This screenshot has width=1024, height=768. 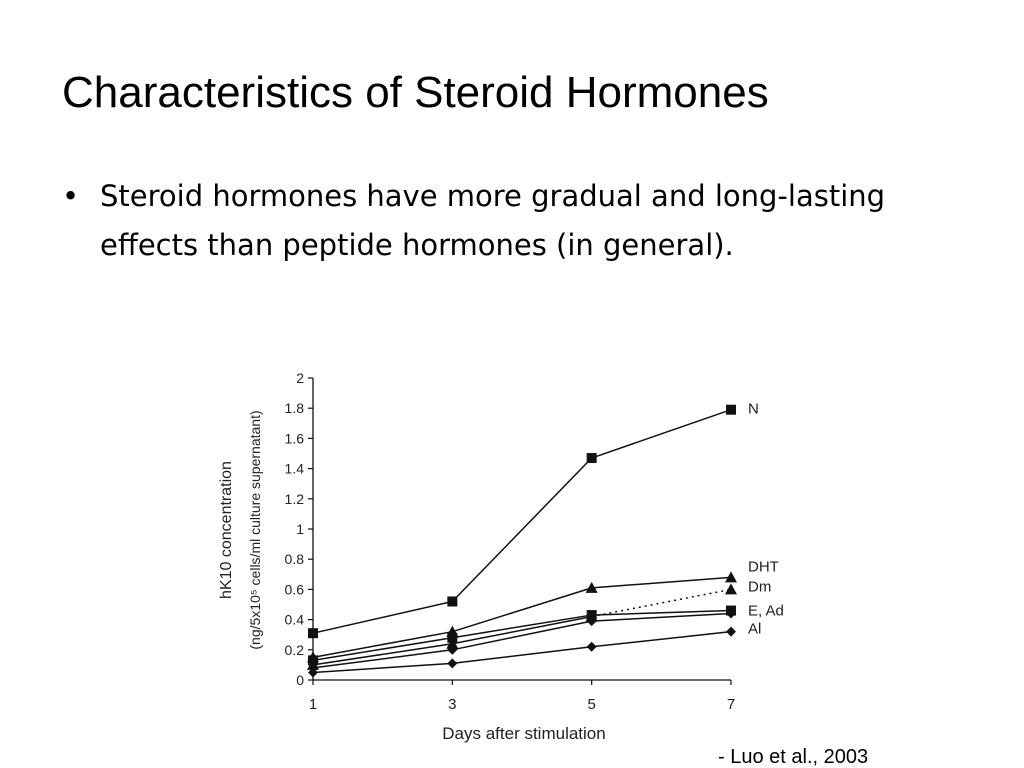 I want to click on y-tick-label: 0, so click(x=300, y=680).